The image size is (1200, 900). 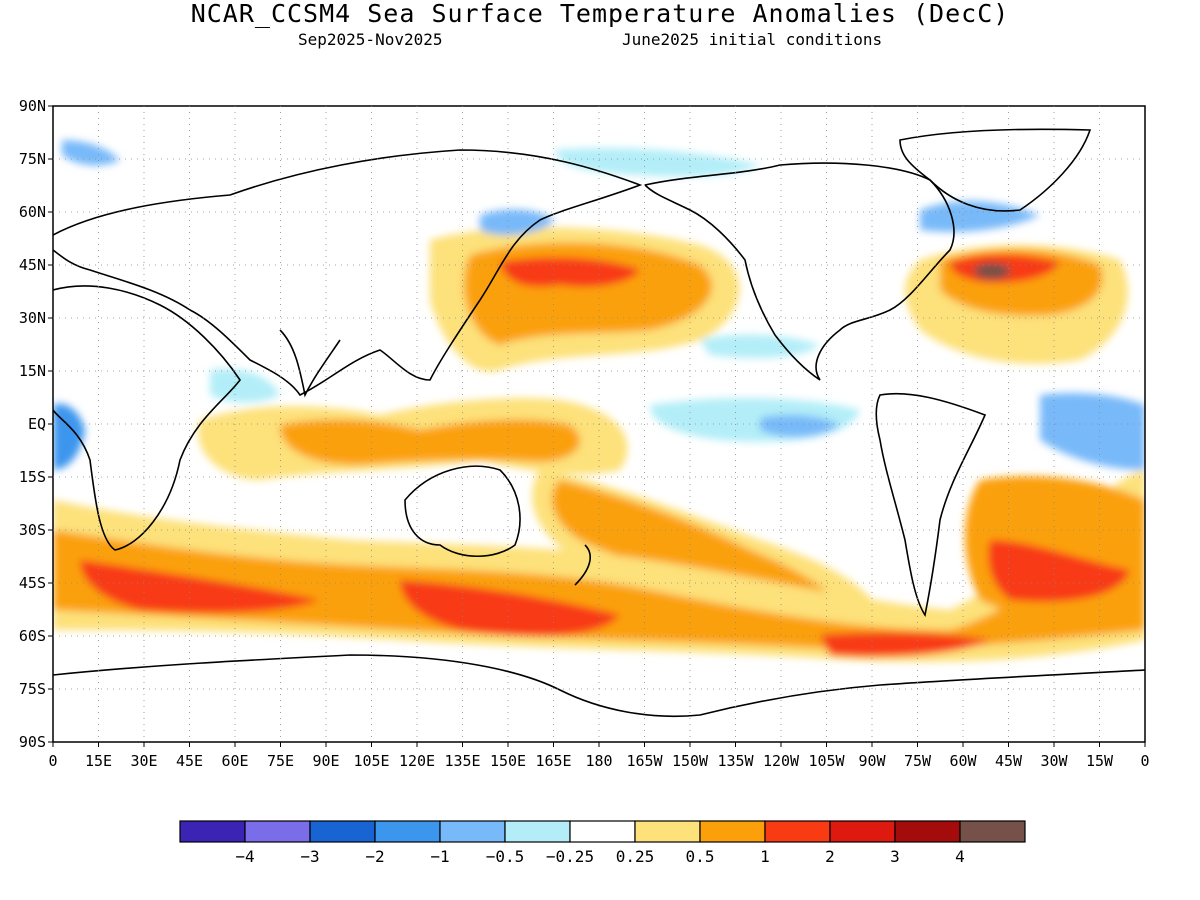 I want to click on legend-label: 0.25, so click(x=635, y=856).